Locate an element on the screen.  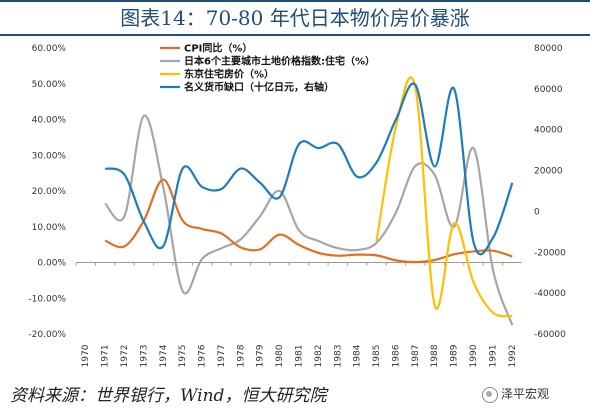
x-tick-label: 1979 is located at coordinates (261, 355).